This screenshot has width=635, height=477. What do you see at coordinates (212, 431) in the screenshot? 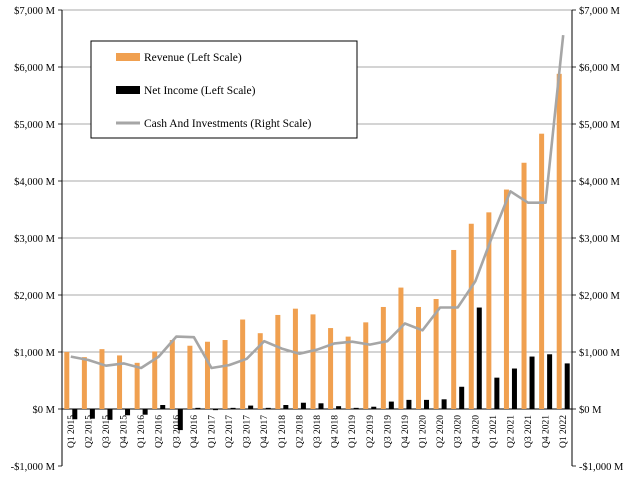
I see `x-axis-tick-label: Q1 2017` at bounding box center [212, 431].